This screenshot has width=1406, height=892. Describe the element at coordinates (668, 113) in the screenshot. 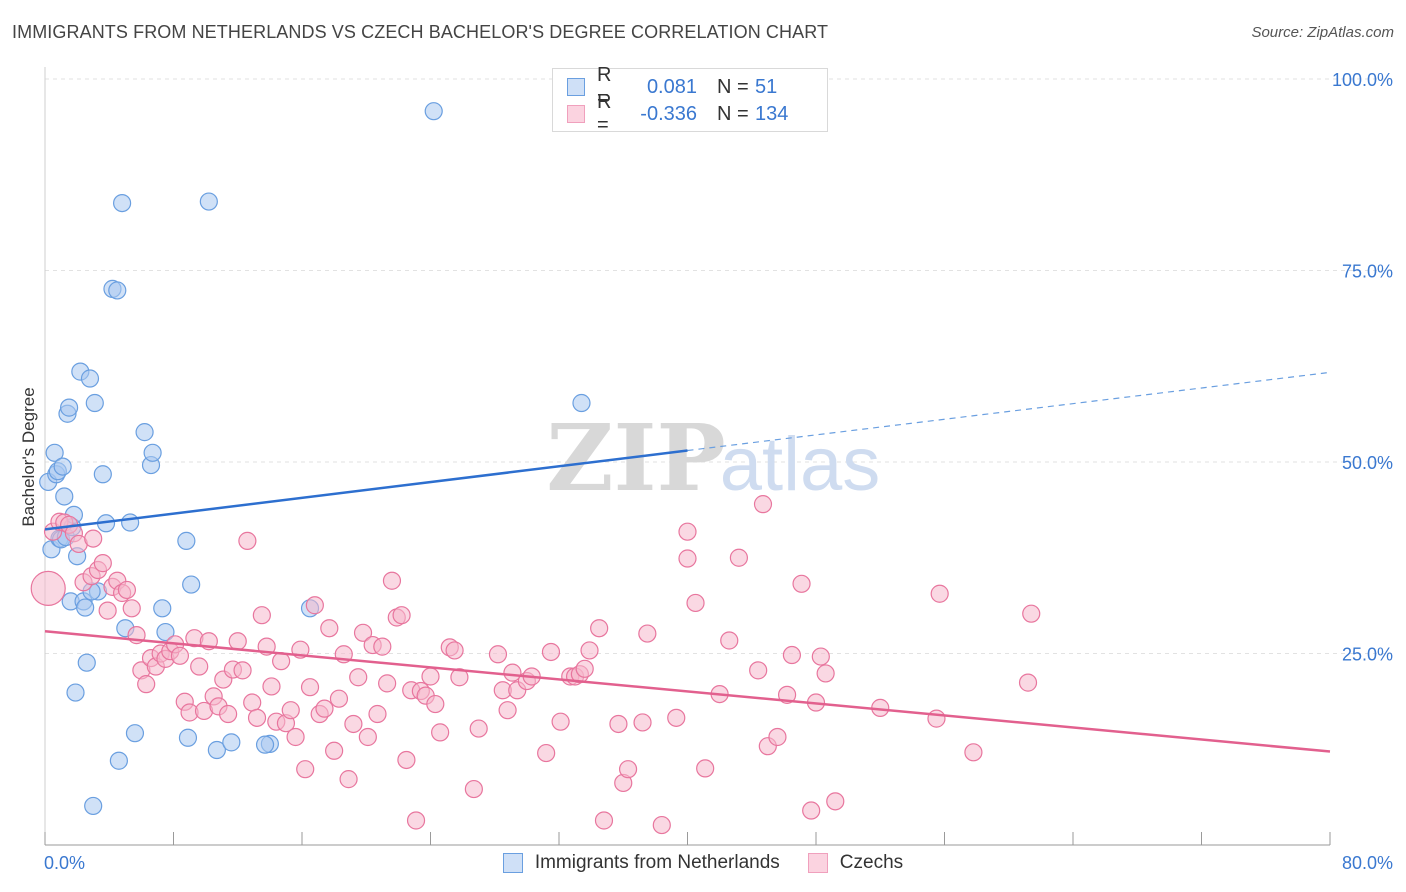

I see `r-value: -0.336` at that location.